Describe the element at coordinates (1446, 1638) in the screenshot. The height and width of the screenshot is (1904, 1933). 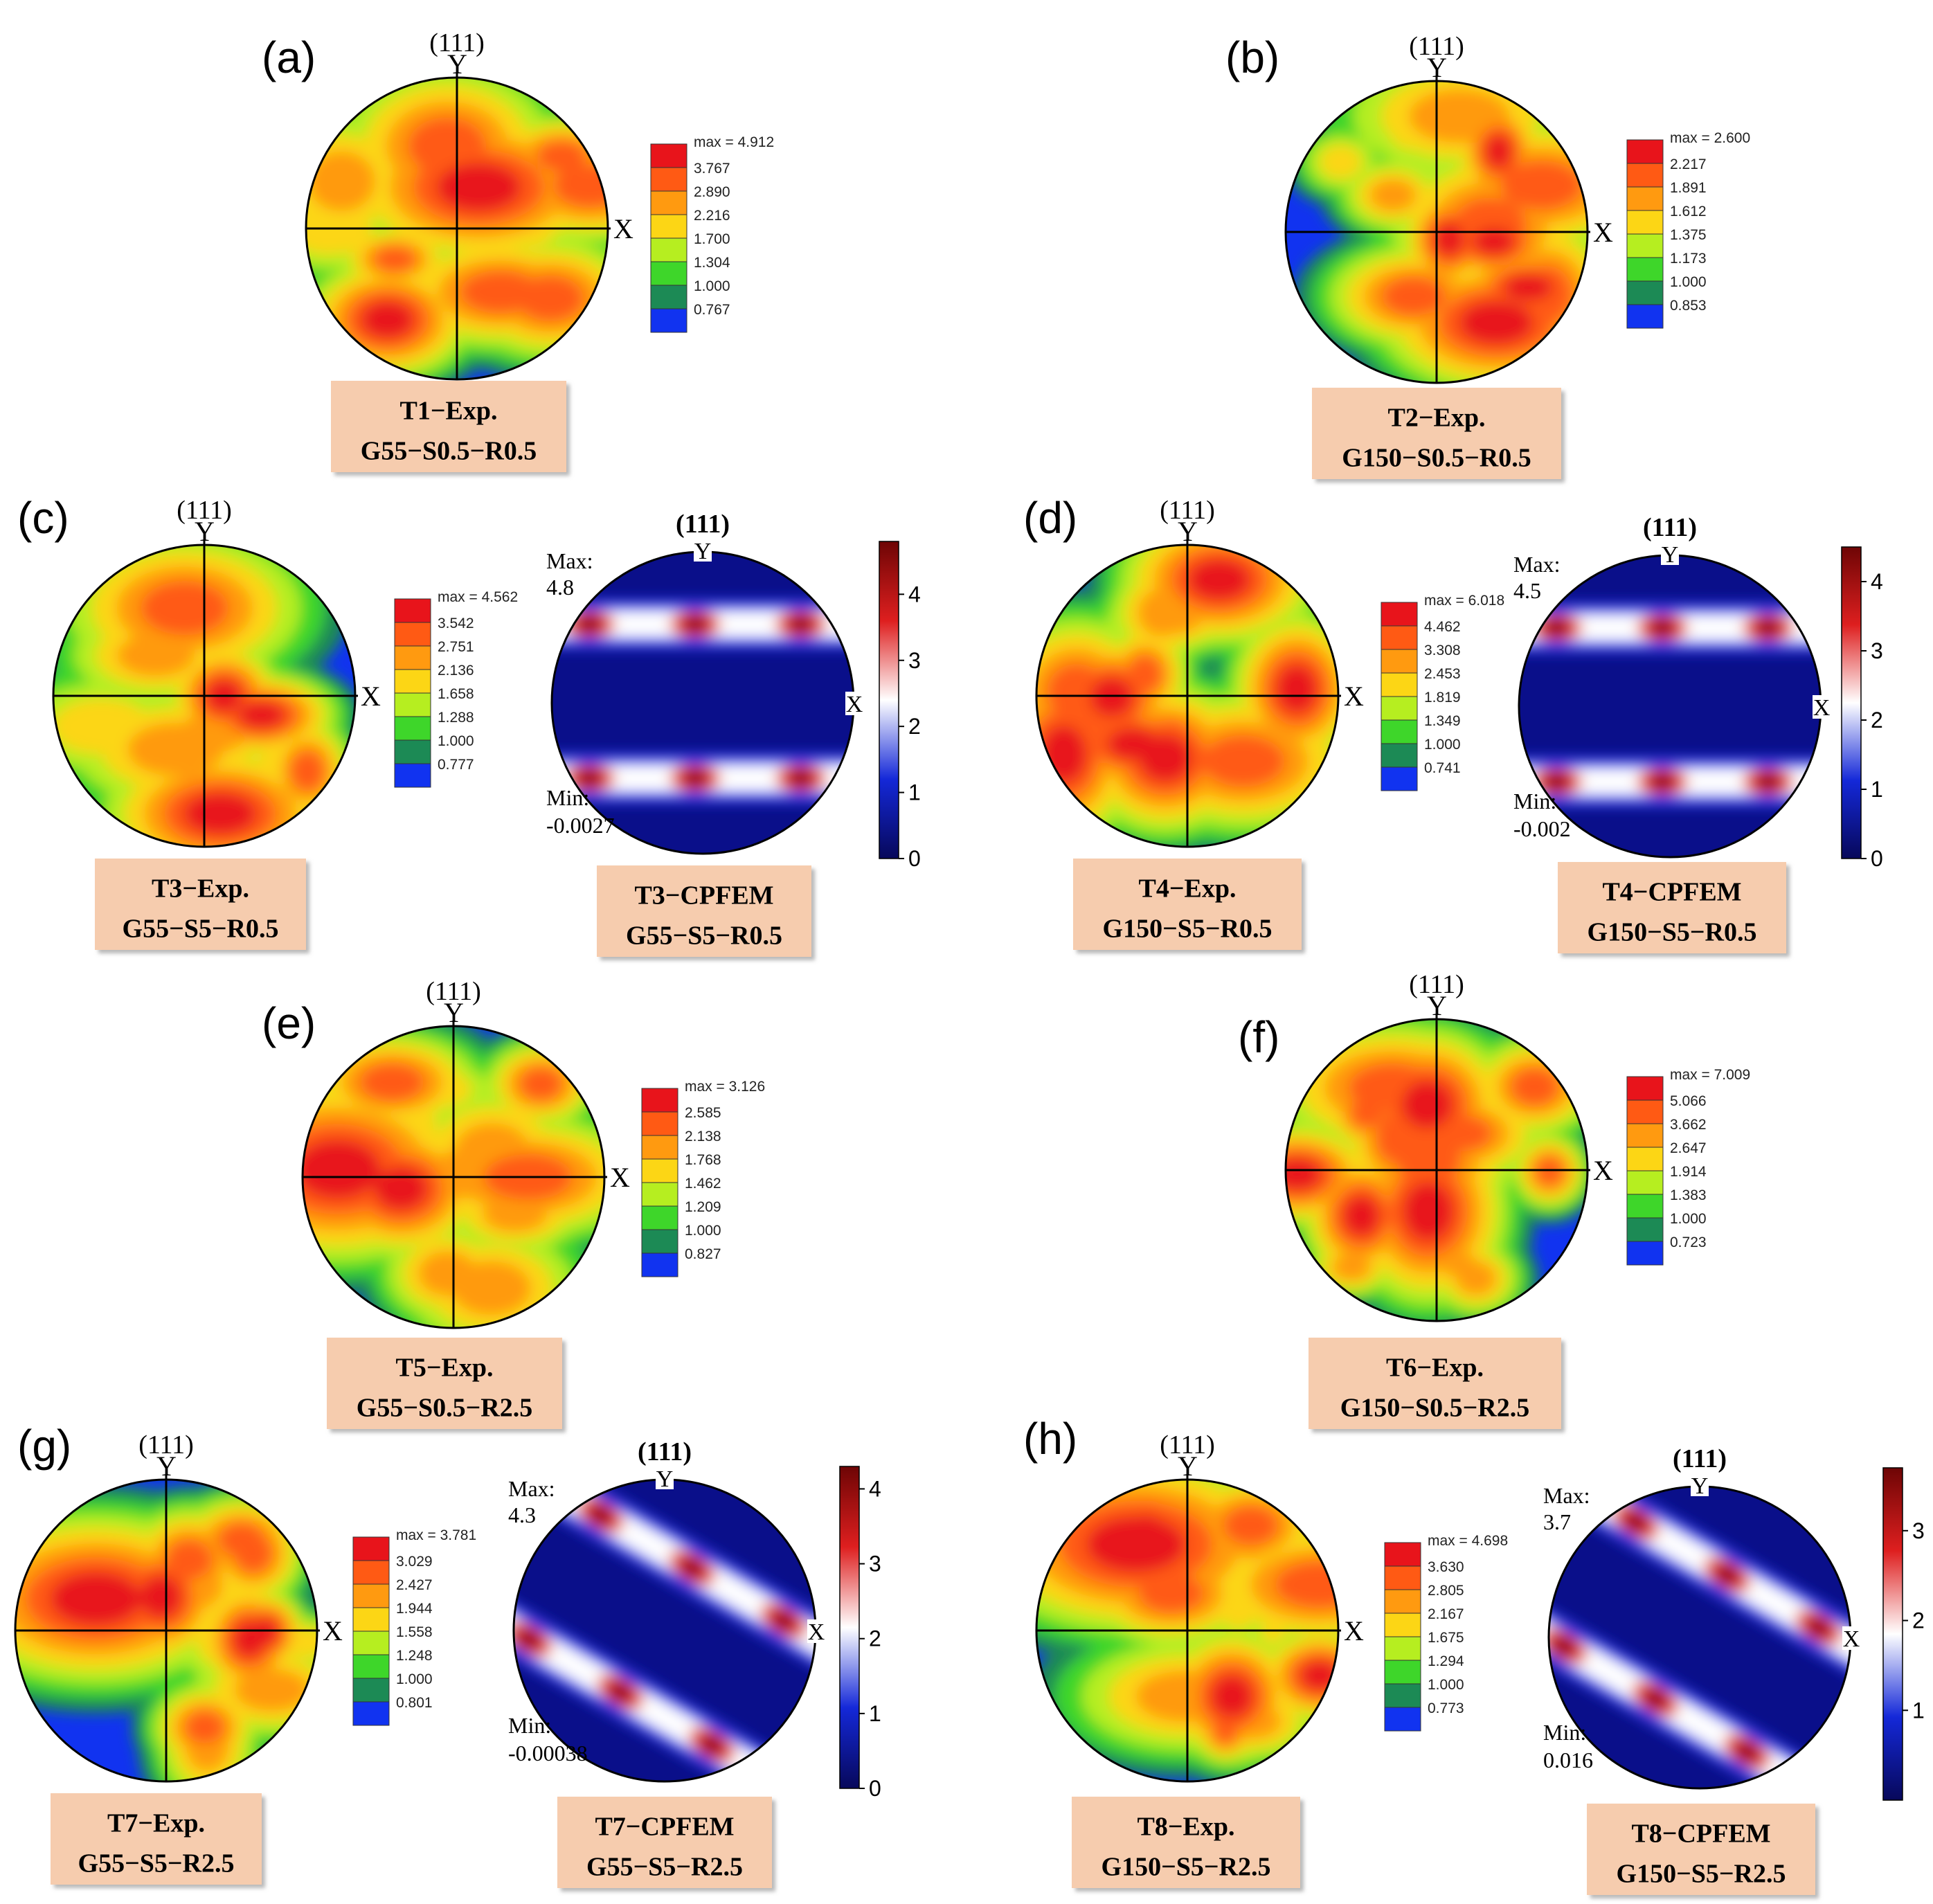
I see `legend-value: 1.675` at that location.